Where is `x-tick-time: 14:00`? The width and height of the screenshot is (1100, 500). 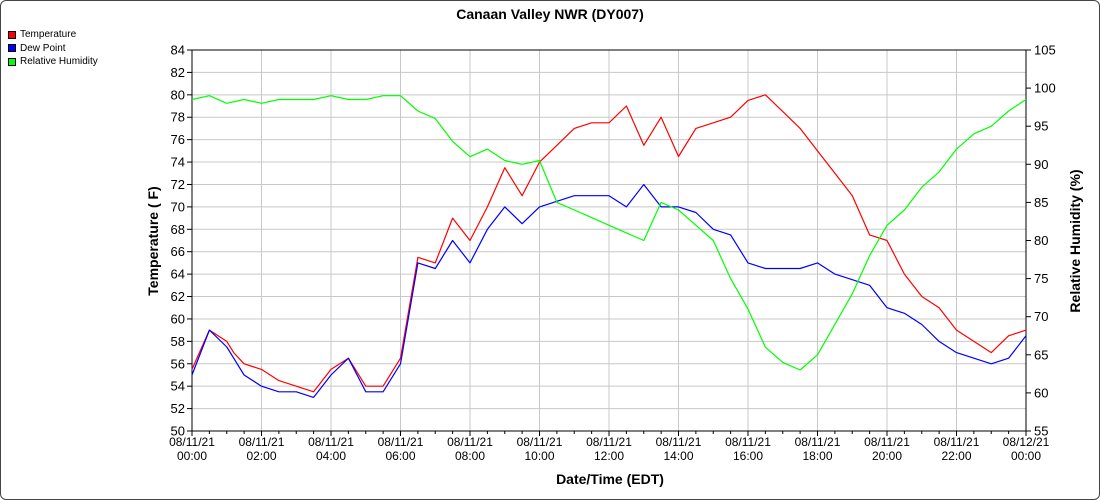
x-tick-time: 14:00 is located at coordinates (678, 456).